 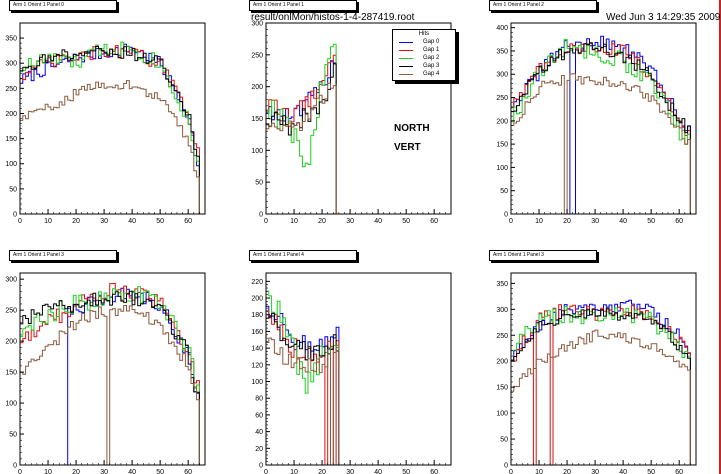 I want to click on legend: Hits Gap 0 Gap 1 Gap 2 Gap 3 Gap 4, so click(x=424, y=55).